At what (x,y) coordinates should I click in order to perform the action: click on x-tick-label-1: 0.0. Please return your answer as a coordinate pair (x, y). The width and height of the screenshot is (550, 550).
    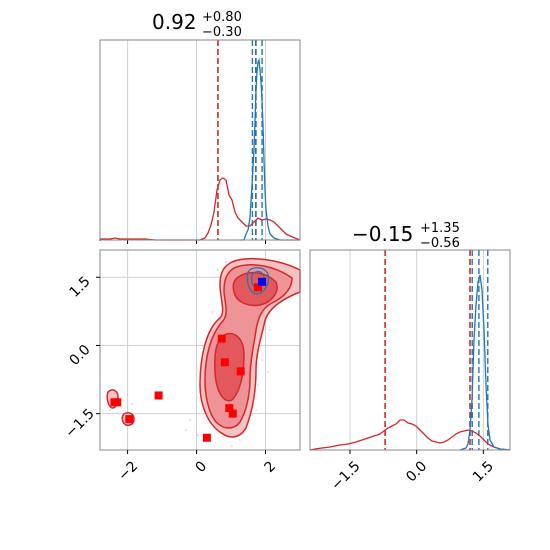
    Looking at the image, I should click on (416, 471).